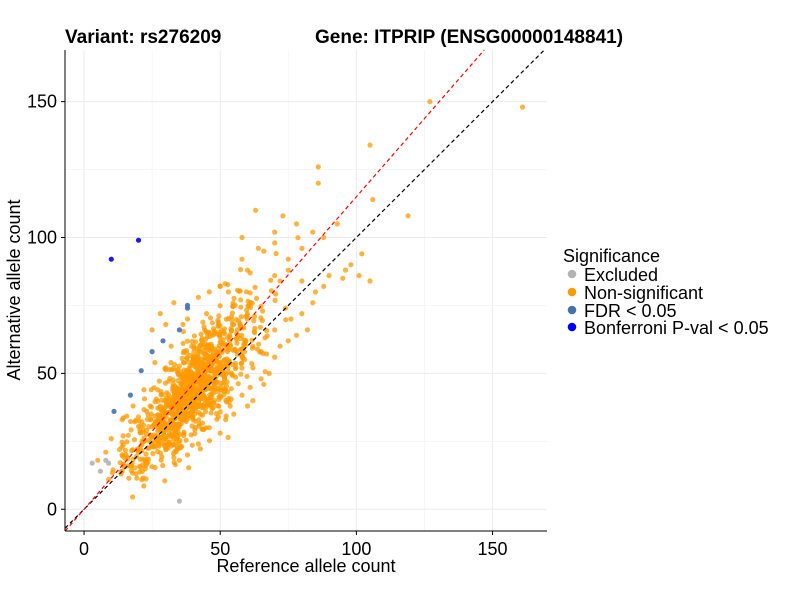 This screenshot has height=600, width=800. Describe the element at coordinates (572, 274) in the screenshot. I see `legend-swatch-excluded` at that location.